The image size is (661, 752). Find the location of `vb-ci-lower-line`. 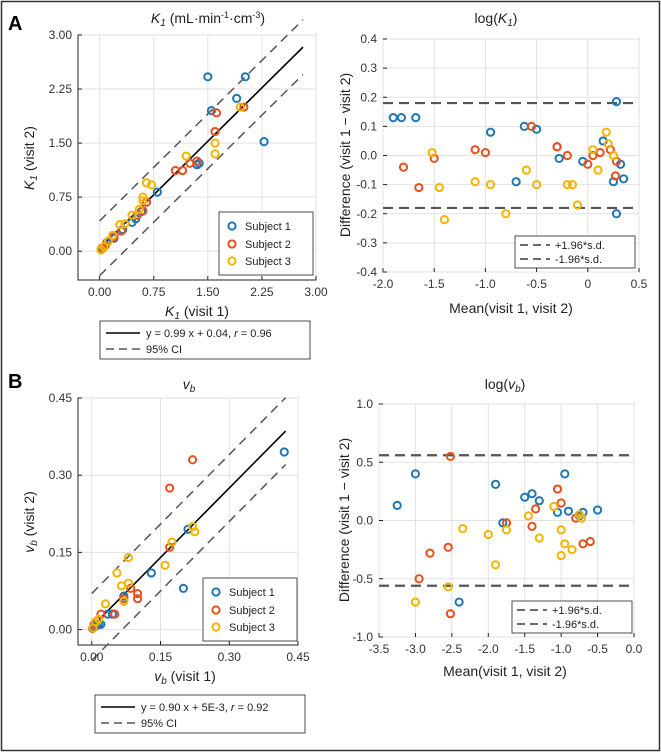

vb-ci-lower-line is located at coordinates (189, 562).